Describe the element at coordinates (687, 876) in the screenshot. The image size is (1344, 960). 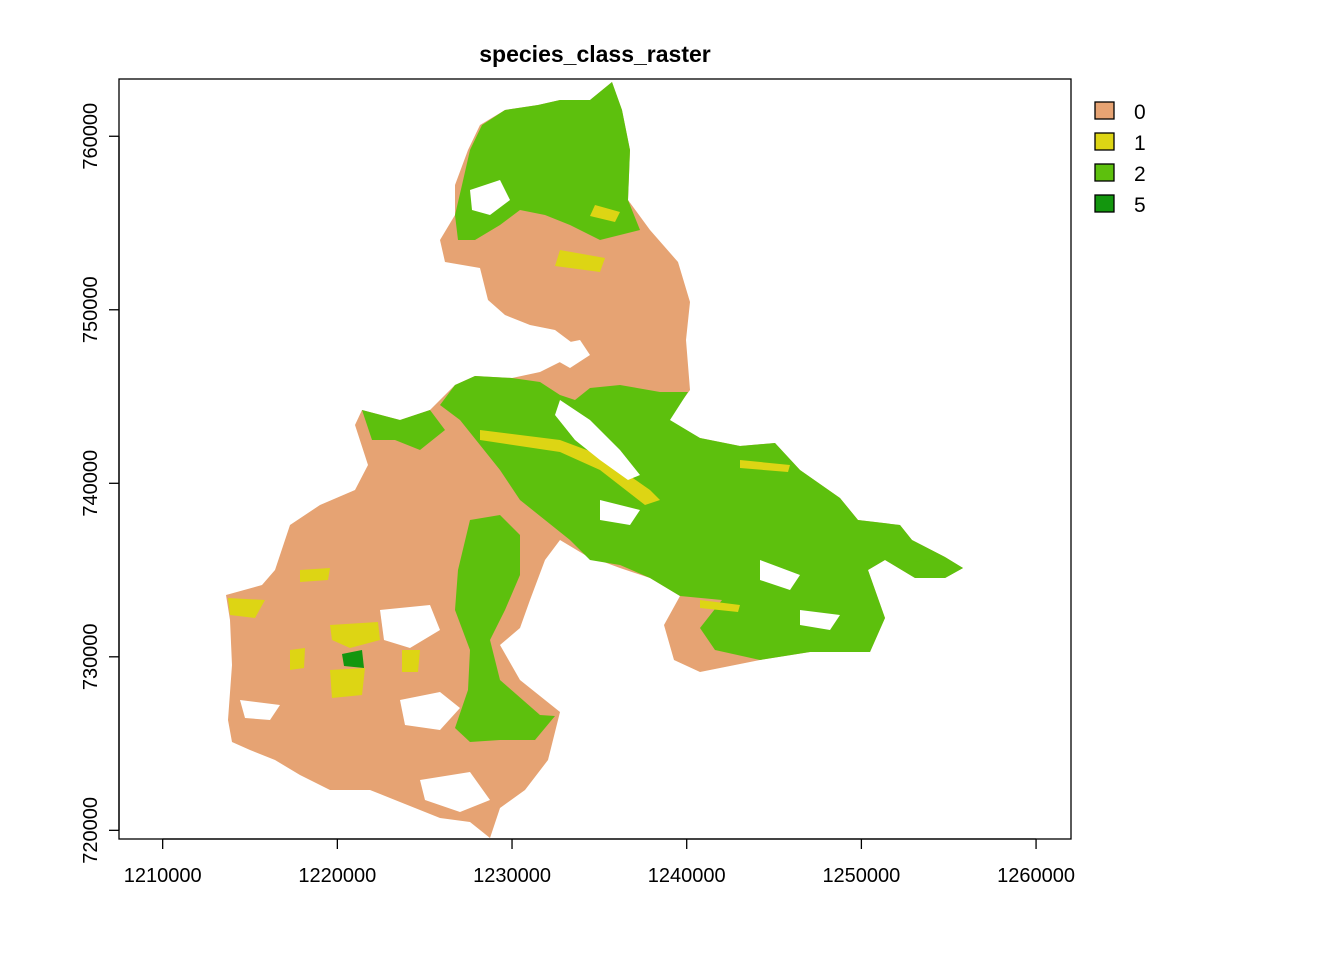
I see `x-tick-label: 1240000` at that location.